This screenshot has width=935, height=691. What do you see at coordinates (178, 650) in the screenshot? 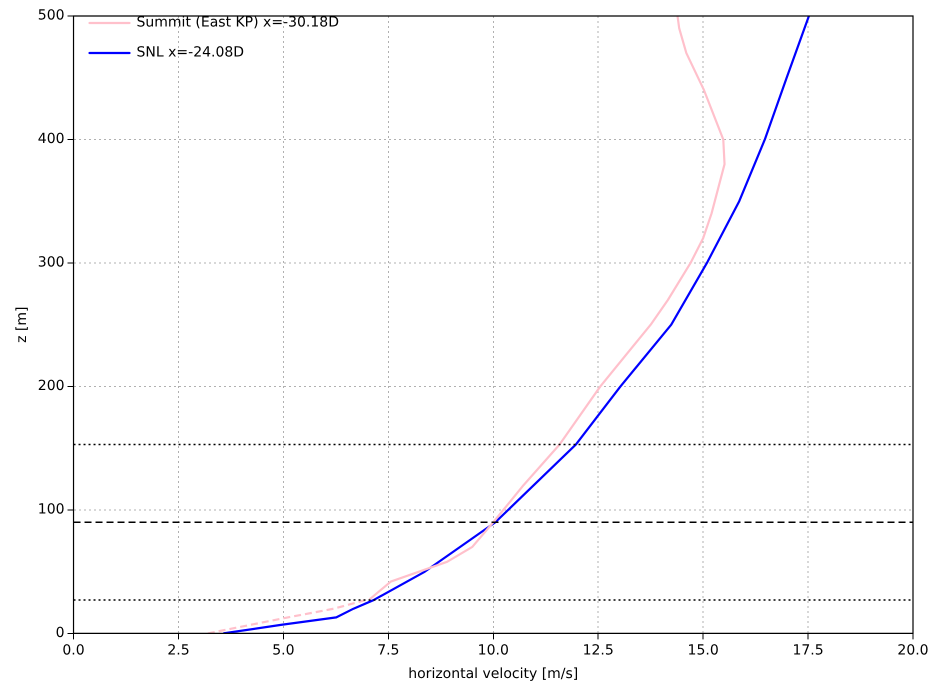
I see `x-tick-label: 2.5` at bounding box center [178, 650].